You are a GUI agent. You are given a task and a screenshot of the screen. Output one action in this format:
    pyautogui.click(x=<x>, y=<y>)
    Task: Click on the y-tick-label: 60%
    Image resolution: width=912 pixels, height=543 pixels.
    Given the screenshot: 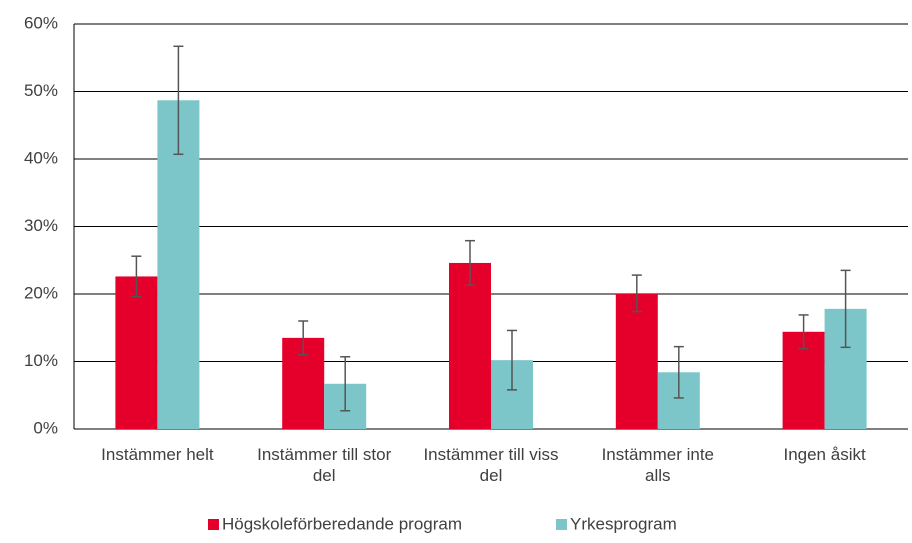 What is the action you would take?
    pyautogui.click(x=41, y=22)
    